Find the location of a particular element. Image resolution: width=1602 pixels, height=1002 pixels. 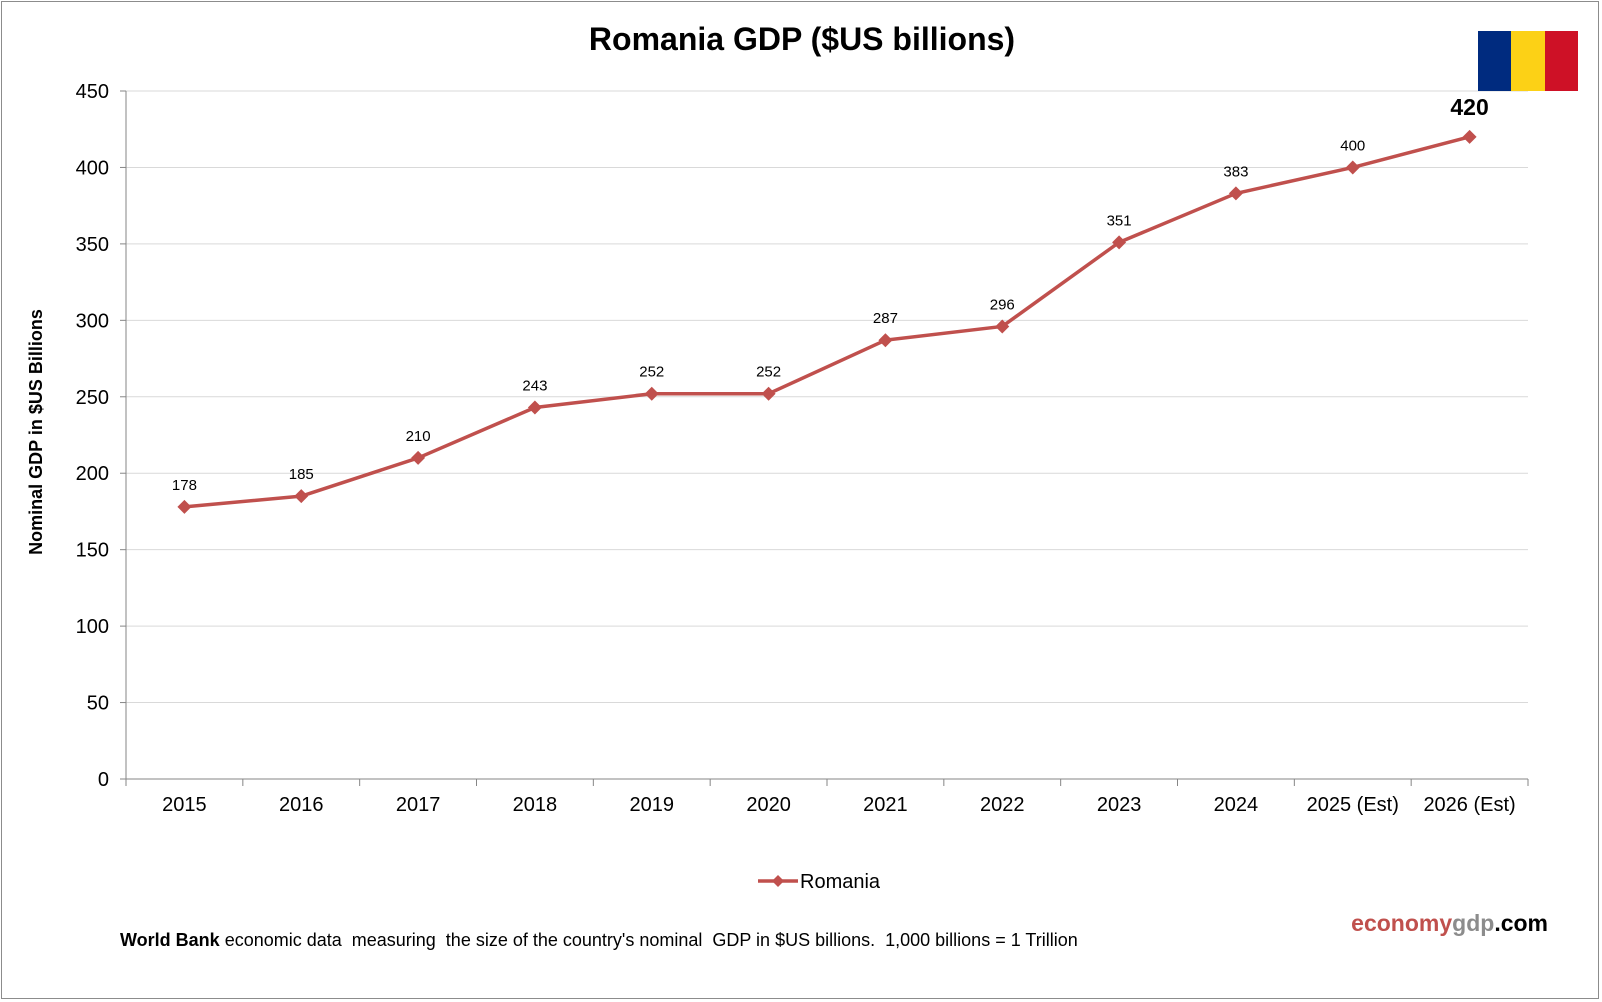

x-tick-label-2022: 2022 is located at coordinates (1002, 805).